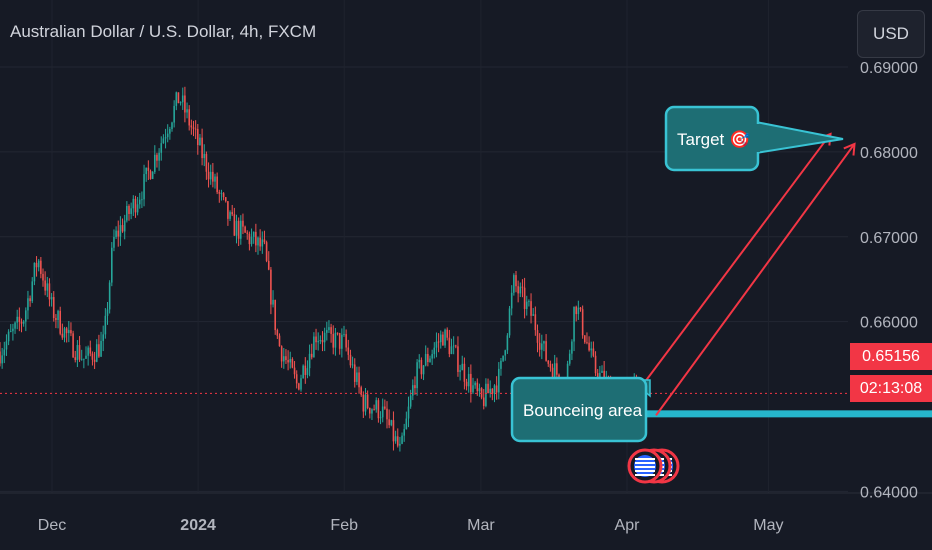 This screenshot has width=932, height=550. I want to click on y-tick-label: 0.66000, so click(889, 323).